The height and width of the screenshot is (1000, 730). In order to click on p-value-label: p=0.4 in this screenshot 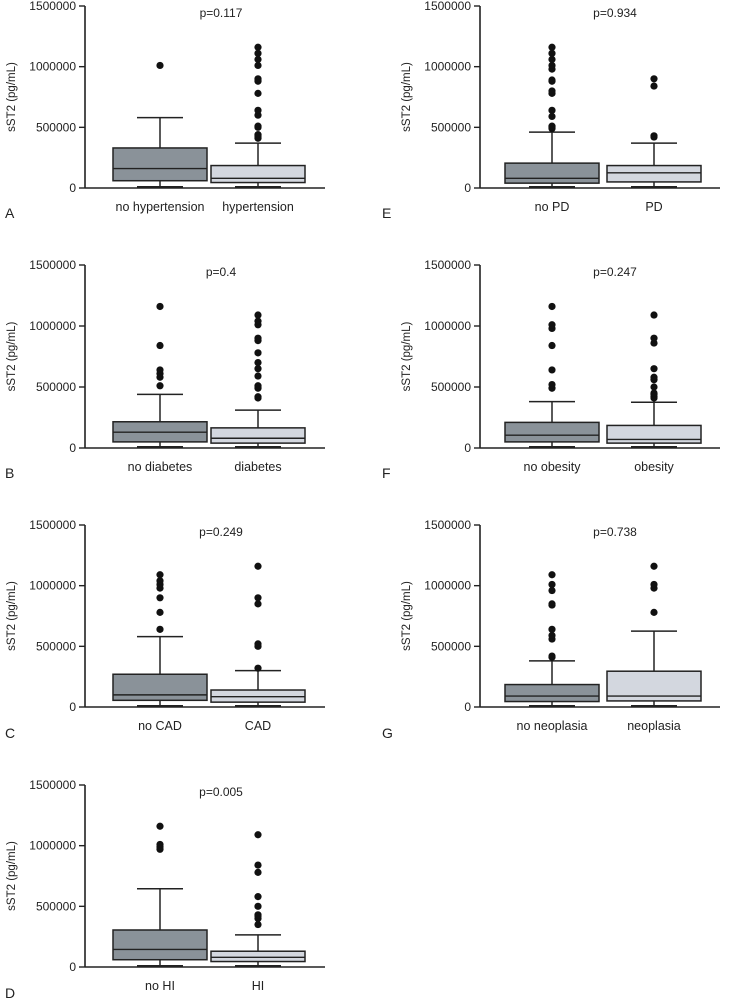, I will do `click(221, 272)`.